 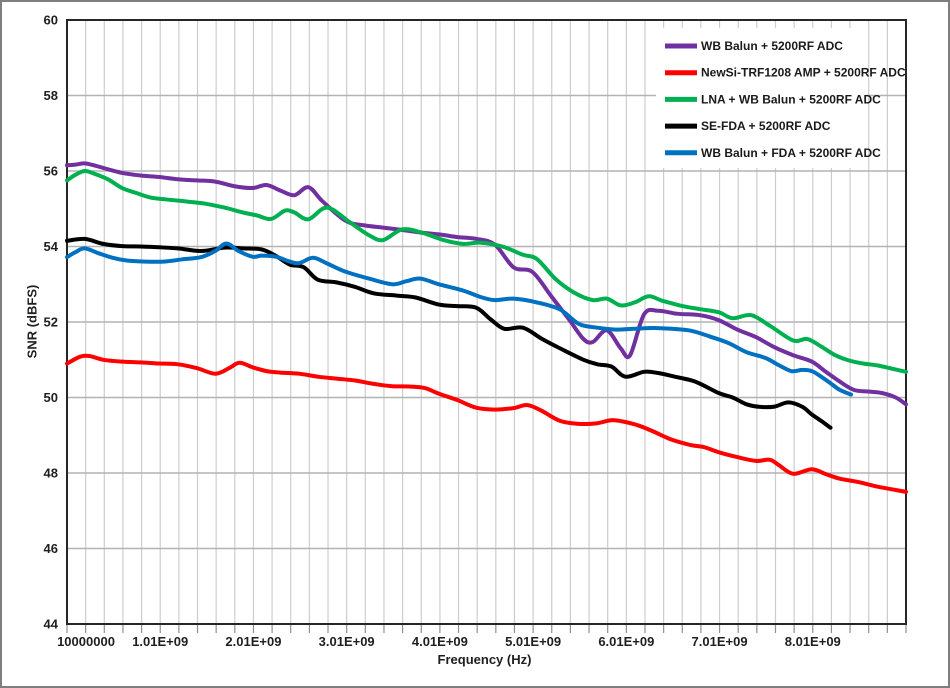 I want to click on legend-label: WB Balun + FDA + 5200RF ADC, so click(x=791, y=153).